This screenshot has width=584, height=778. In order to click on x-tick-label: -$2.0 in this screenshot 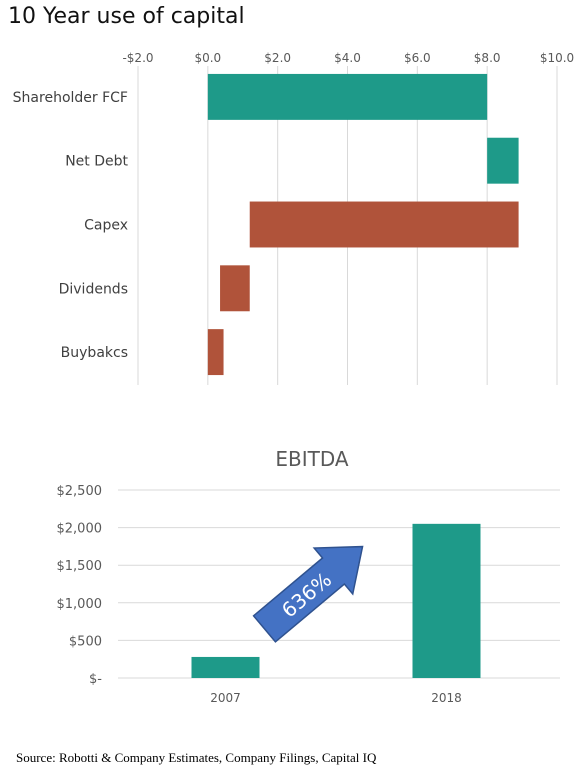, I will do `click(137, 58)`.